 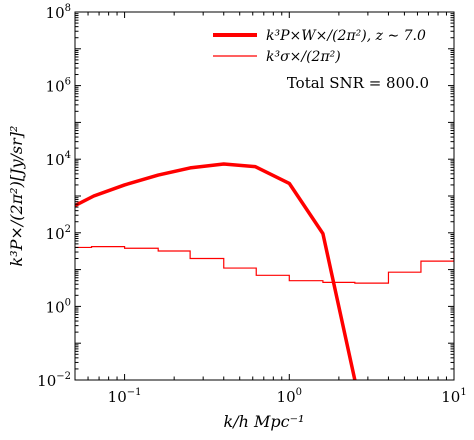 What do you see at coordinates (319, 46) in the screenshot?
I see `legend: k³P×W×/(2π²), z ∼ 7.0 k³σ×/(2π²)` at bounding box center [319, 46].